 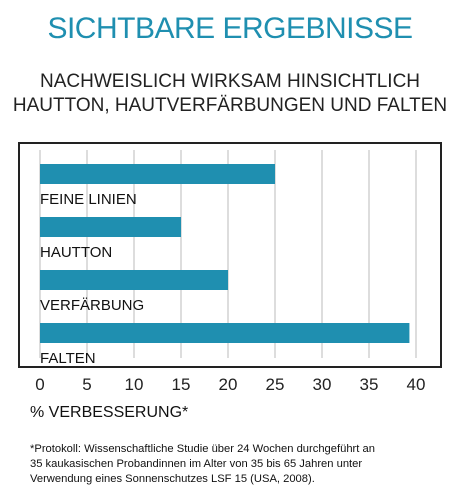 I want to click on x-tick-label: 5, so click(x=86, y=384).